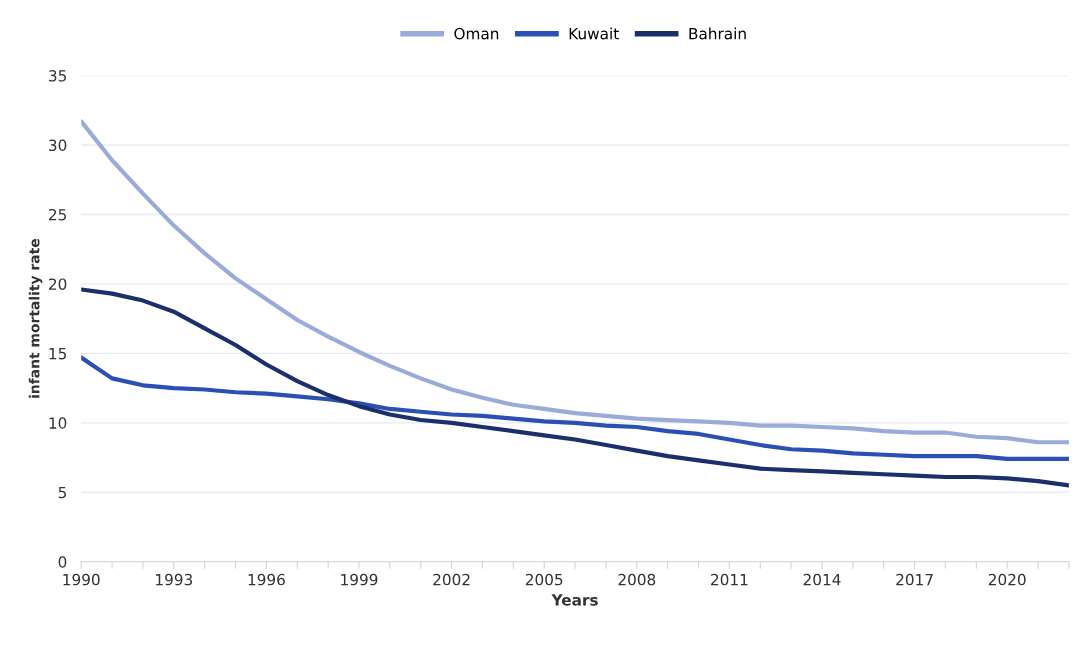 This screenshot has width=1083, height=657. I want to click on y-tick-label: 10, so click(58, 423).